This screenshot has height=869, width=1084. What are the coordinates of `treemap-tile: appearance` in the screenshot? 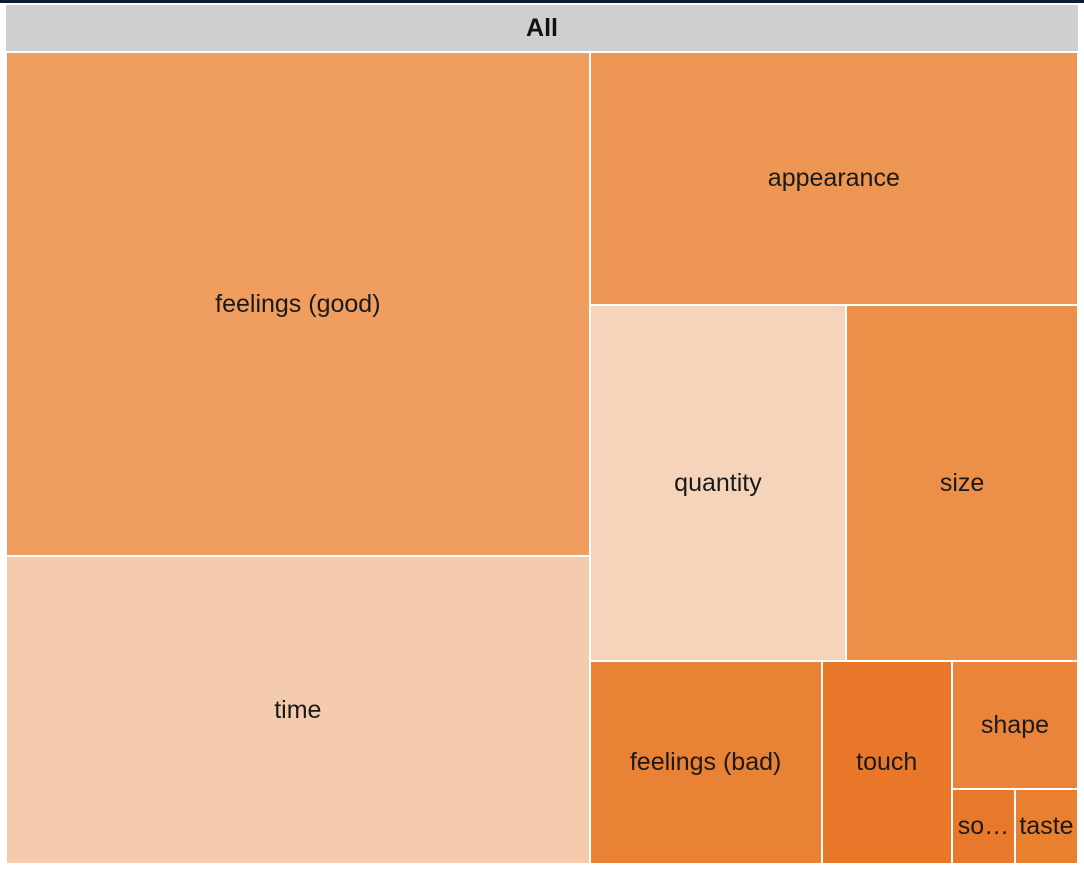 It's located at (833, 179).